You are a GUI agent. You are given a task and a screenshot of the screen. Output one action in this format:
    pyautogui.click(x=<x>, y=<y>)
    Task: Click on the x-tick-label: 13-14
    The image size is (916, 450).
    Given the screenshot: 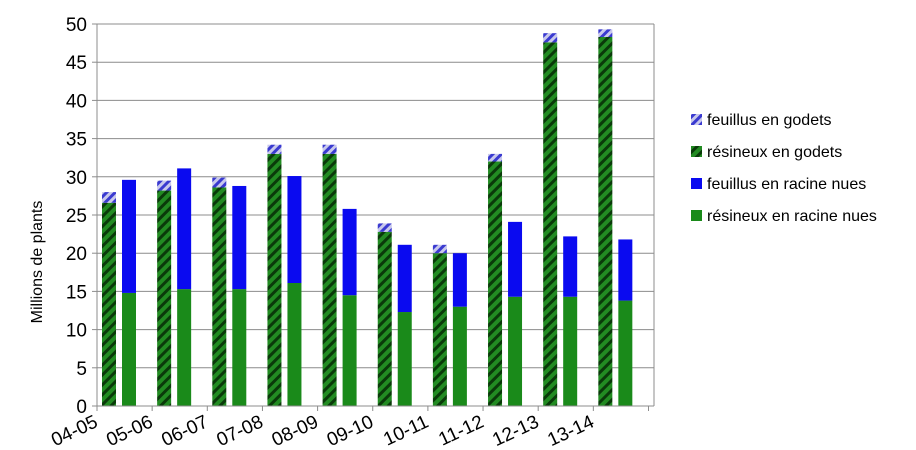 What is the action you would take?
    pyautogui.click(x=571, y=430)
    